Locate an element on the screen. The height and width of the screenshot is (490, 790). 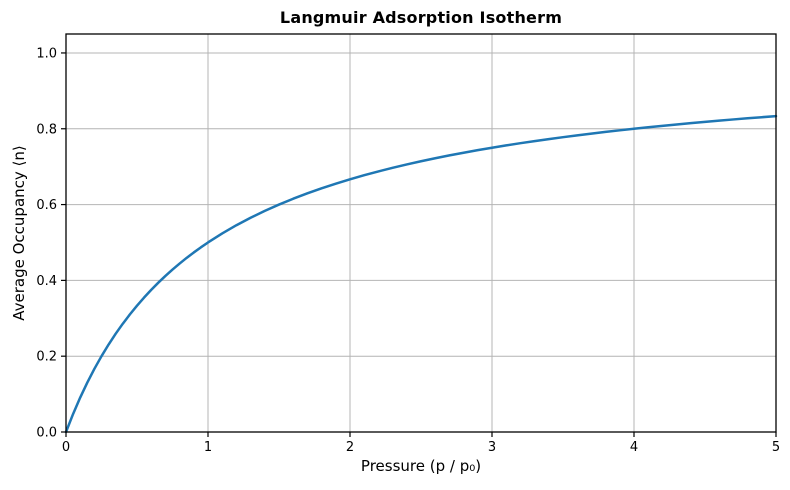
y-tick-label: 0.2 is located at coordinates (46, 357).